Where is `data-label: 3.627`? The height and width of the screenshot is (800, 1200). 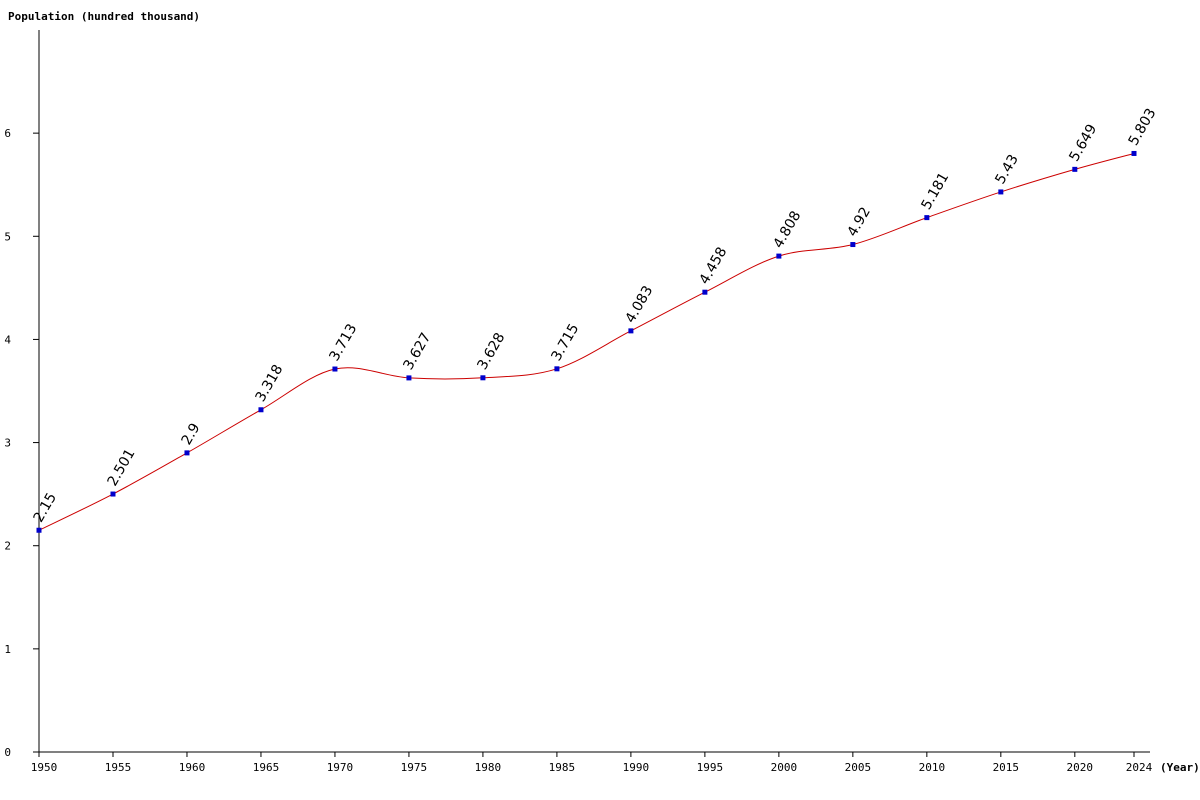
data-label: 3.627 is located at coordinates (418, 351).